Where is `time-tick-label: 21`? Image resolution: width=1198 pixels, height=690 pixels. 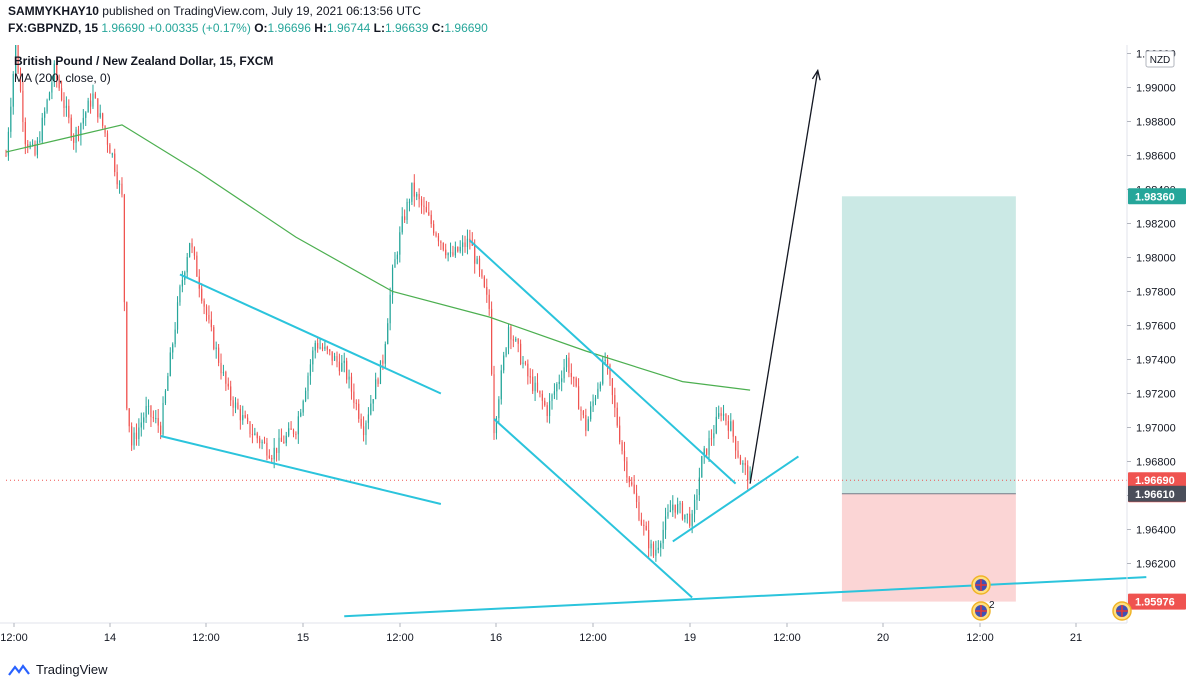 time-tick-label: 21 is located at coordinates (1076, 638).